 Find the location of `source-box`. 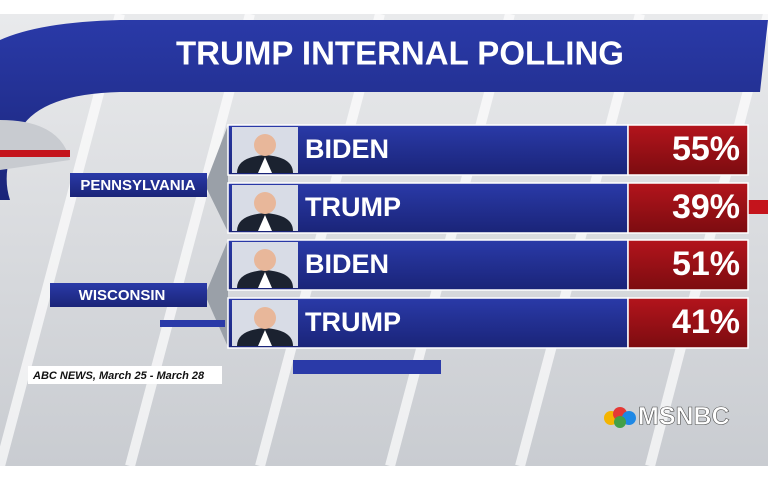

source-box is located at coordinates (125, 375).